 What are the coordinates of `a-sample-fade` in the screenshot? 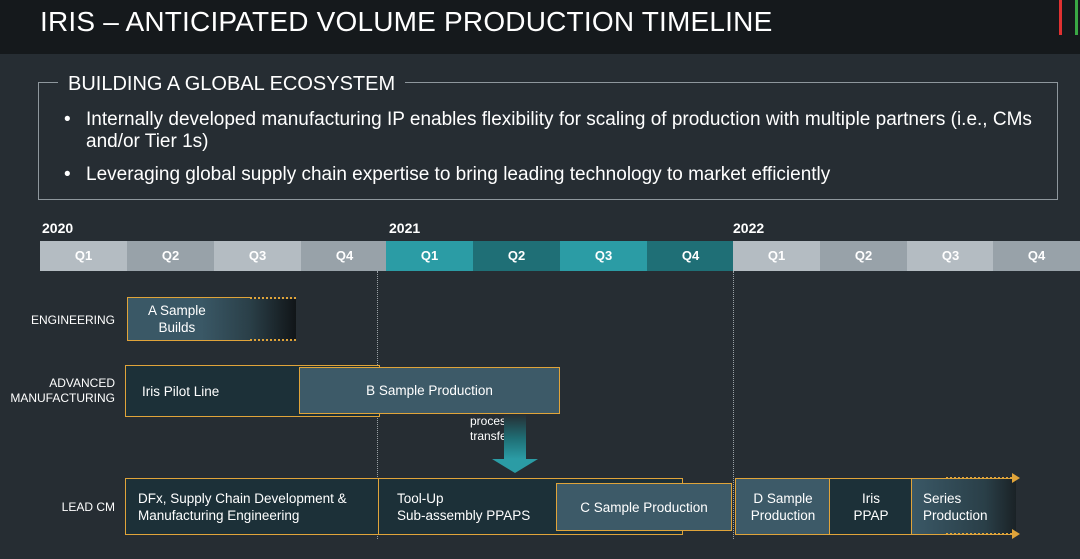 It's located at (273, 319).